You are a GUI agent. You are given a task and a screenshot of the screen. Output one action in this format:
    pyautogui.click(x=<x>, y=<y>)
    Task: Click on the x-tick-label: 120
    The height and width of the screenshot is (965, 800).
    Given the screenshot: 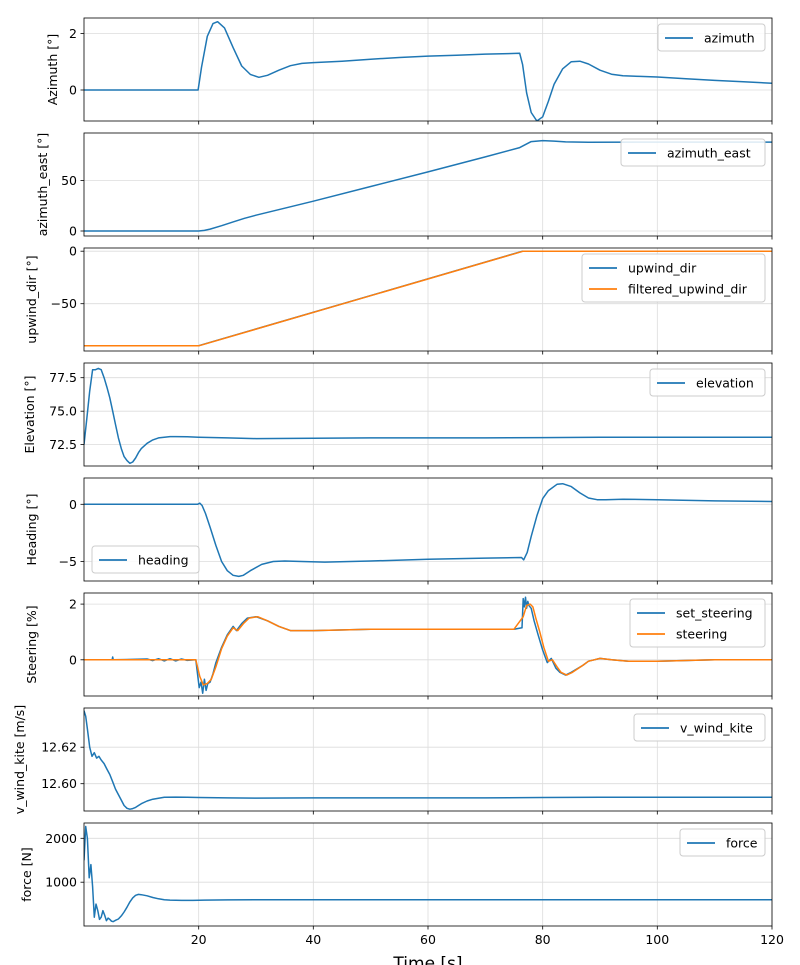 What is the action you would take?
    pyautogui.click(x=772, y=939)
    